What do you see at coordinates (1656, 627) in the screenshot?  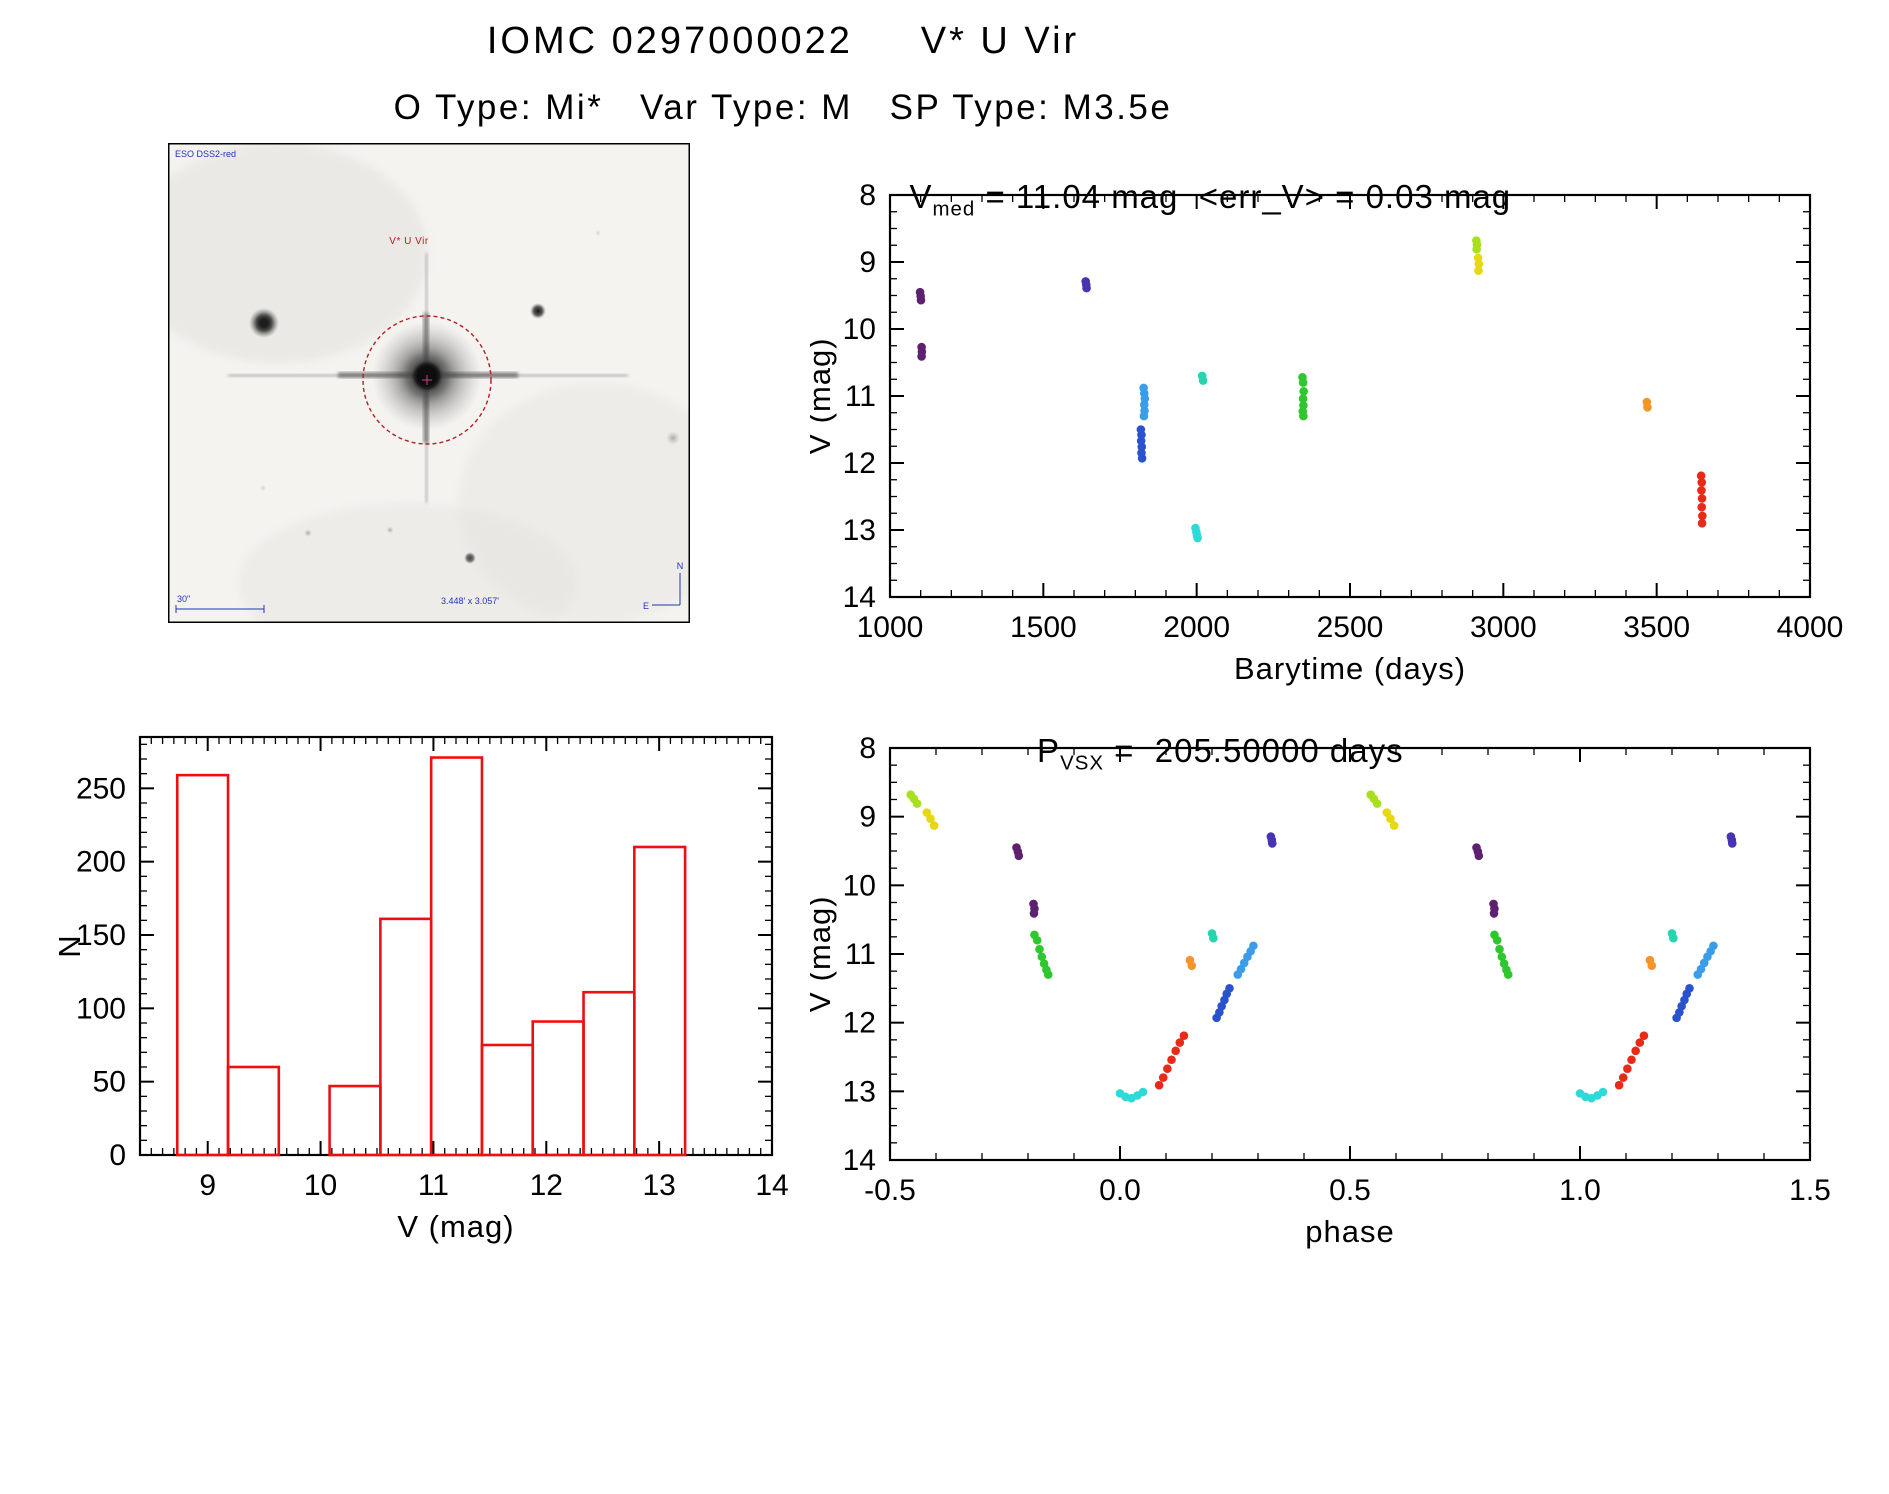 I see `svg-text: 3500` at bounding box center [1656, 627].